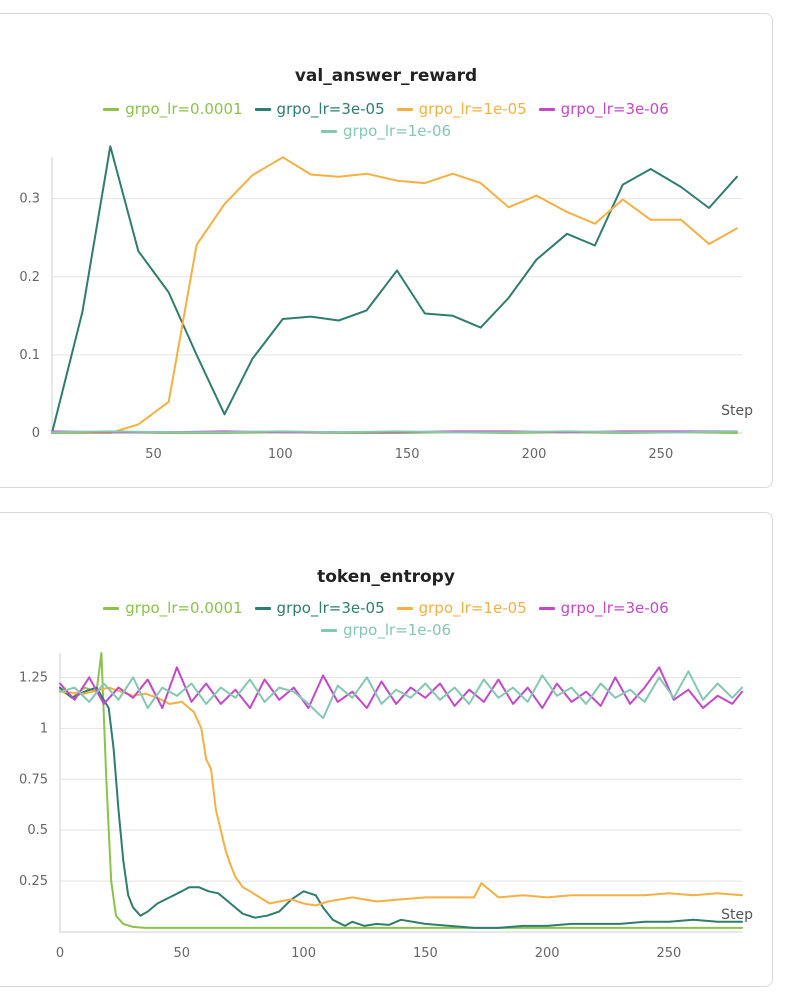  I want to click on y-tick-label: 0.25, so click(33, 881).